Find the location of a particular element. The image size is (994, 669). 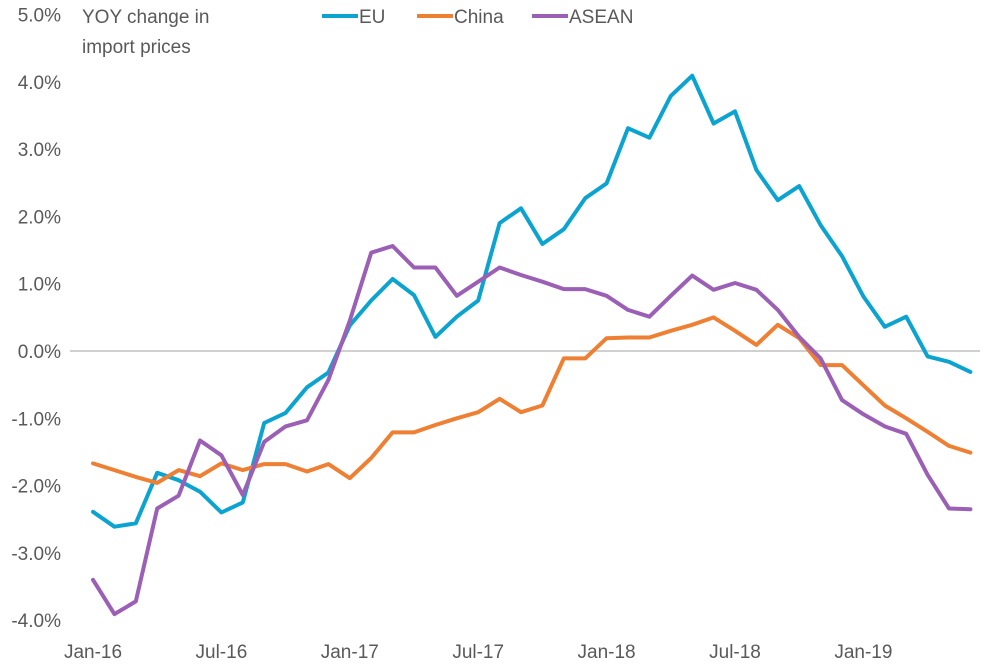

legend-label-china: China is located at coordinates (479, 17).